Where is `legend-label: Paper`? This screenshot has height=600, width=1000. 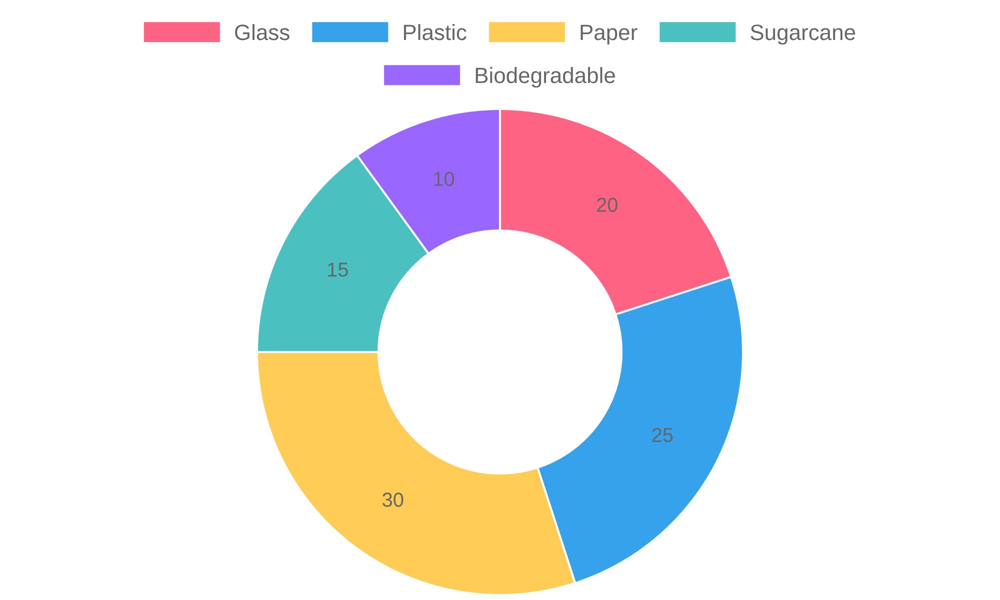
legend-label: Paper is located at coordinates (609, 34).